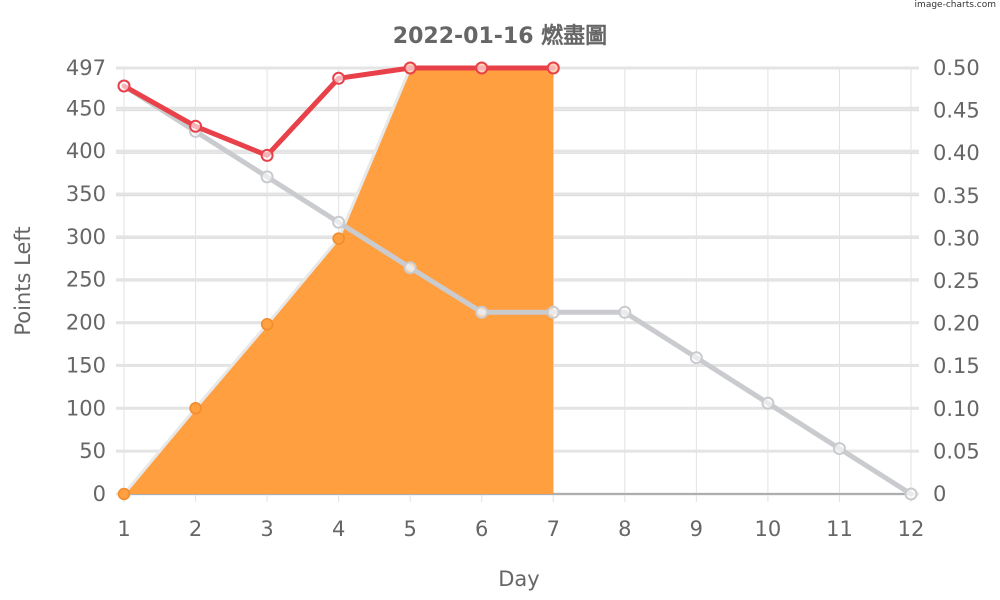 This screenshot has width=1000, height=600. Describe the element at coordinates (99, 494) in the screenshot. I see `y-tick-label: 0` at that location.